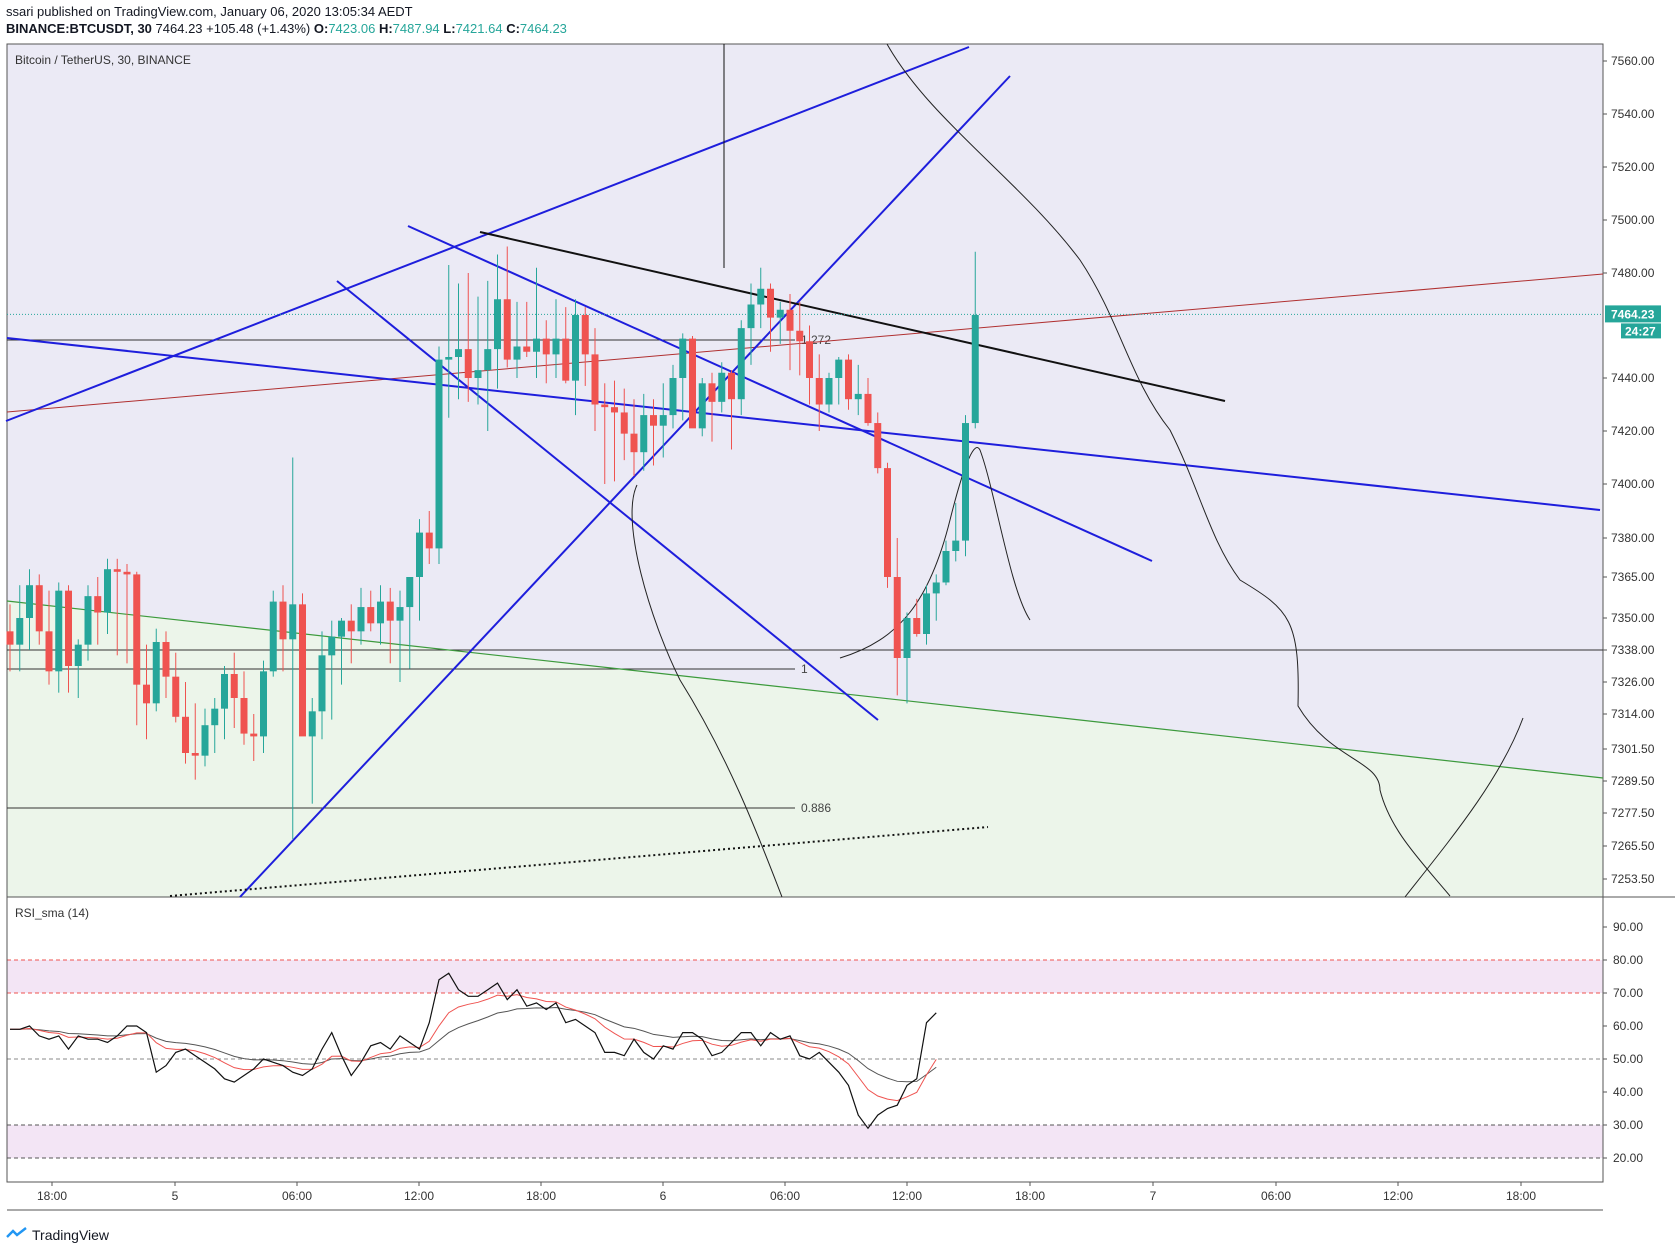 The width and height of the screenshot is (1675, 1250). Describe the element at coordinates (805, 976) in the screenshot. I see `rsi-band` at that location.